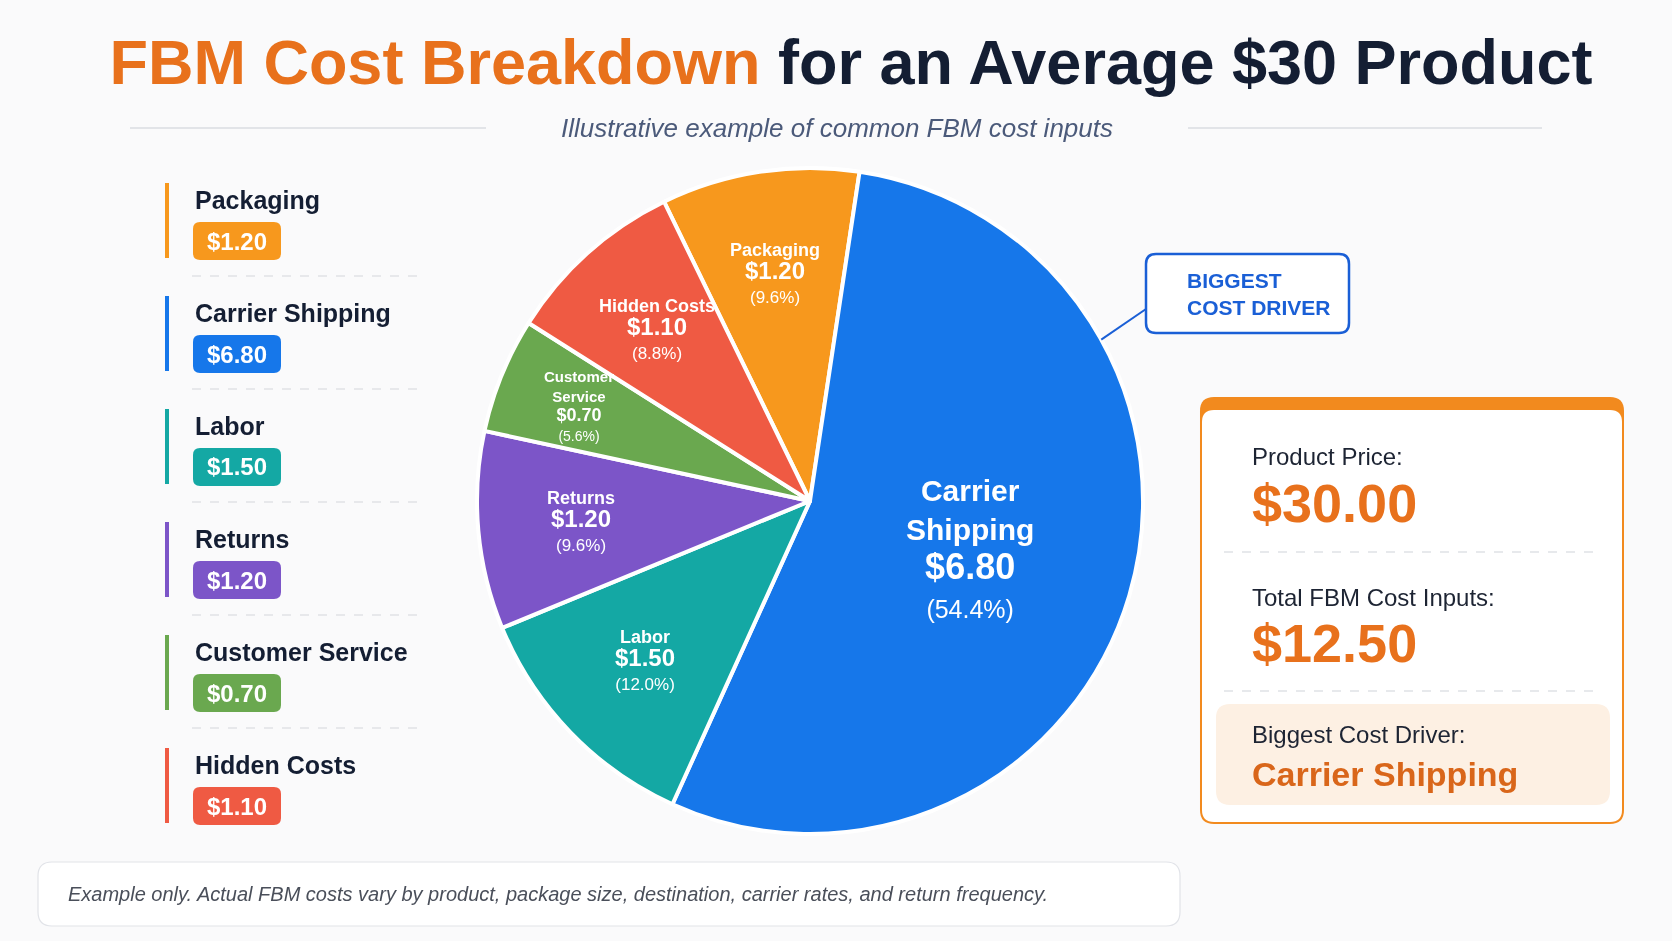 The image size is (1672, 941). Describe the element at coordinates (237, 466) in the screenshot. I see `text: $1.50` at that location.